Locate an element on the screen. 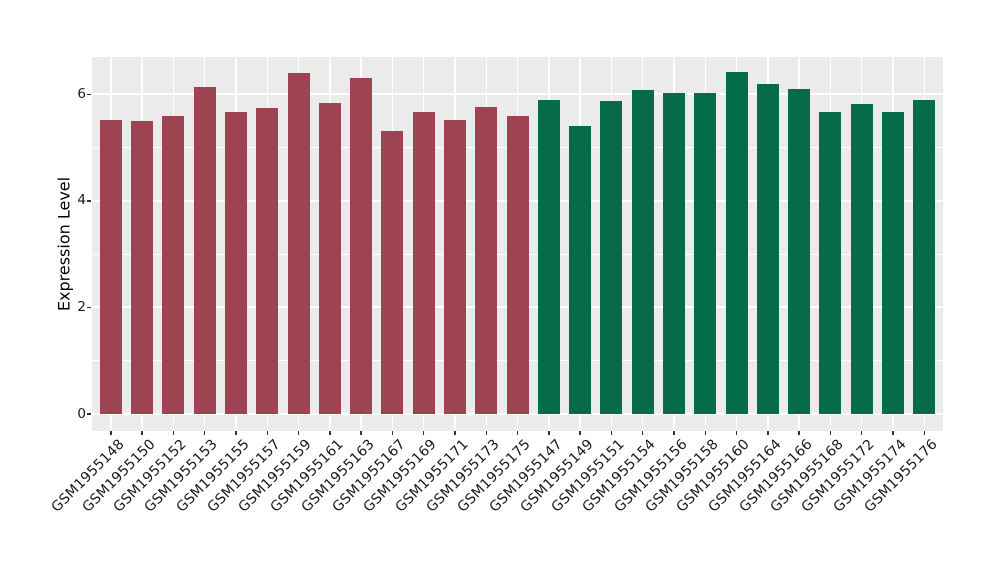 The width and height of the screenshot is (1000, 580). y-tick-label: 2 is located at coordinates (81, 306).